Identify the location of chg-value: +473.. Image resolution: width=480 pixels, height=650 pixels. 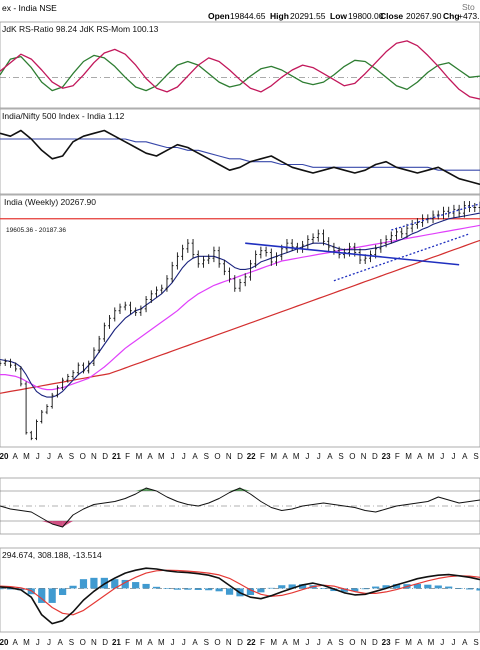
(469, 16).